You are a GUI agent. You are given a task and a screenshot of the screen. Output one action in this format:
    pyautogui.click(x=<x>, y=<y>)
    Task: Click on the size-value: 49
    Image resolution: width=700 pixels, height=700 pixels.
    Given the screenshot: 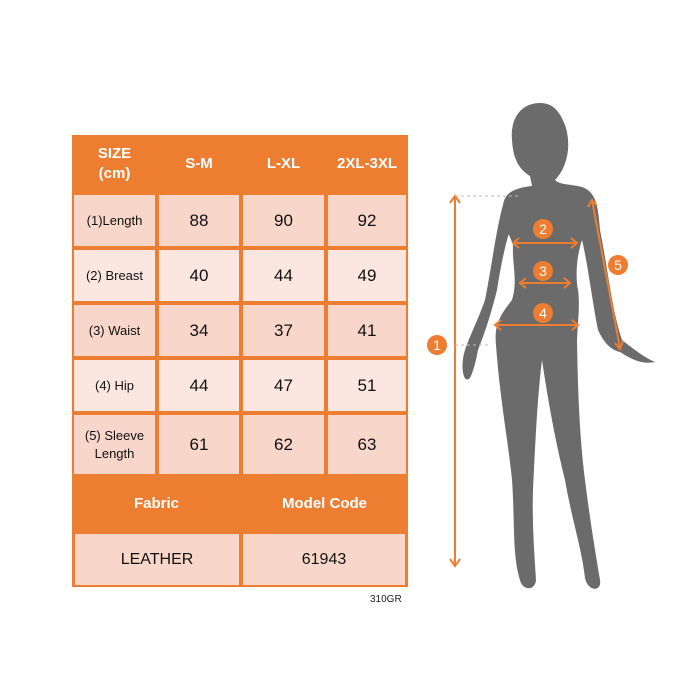 What is the action you would take?
    pyautogui.click(x=367, y=275)
    